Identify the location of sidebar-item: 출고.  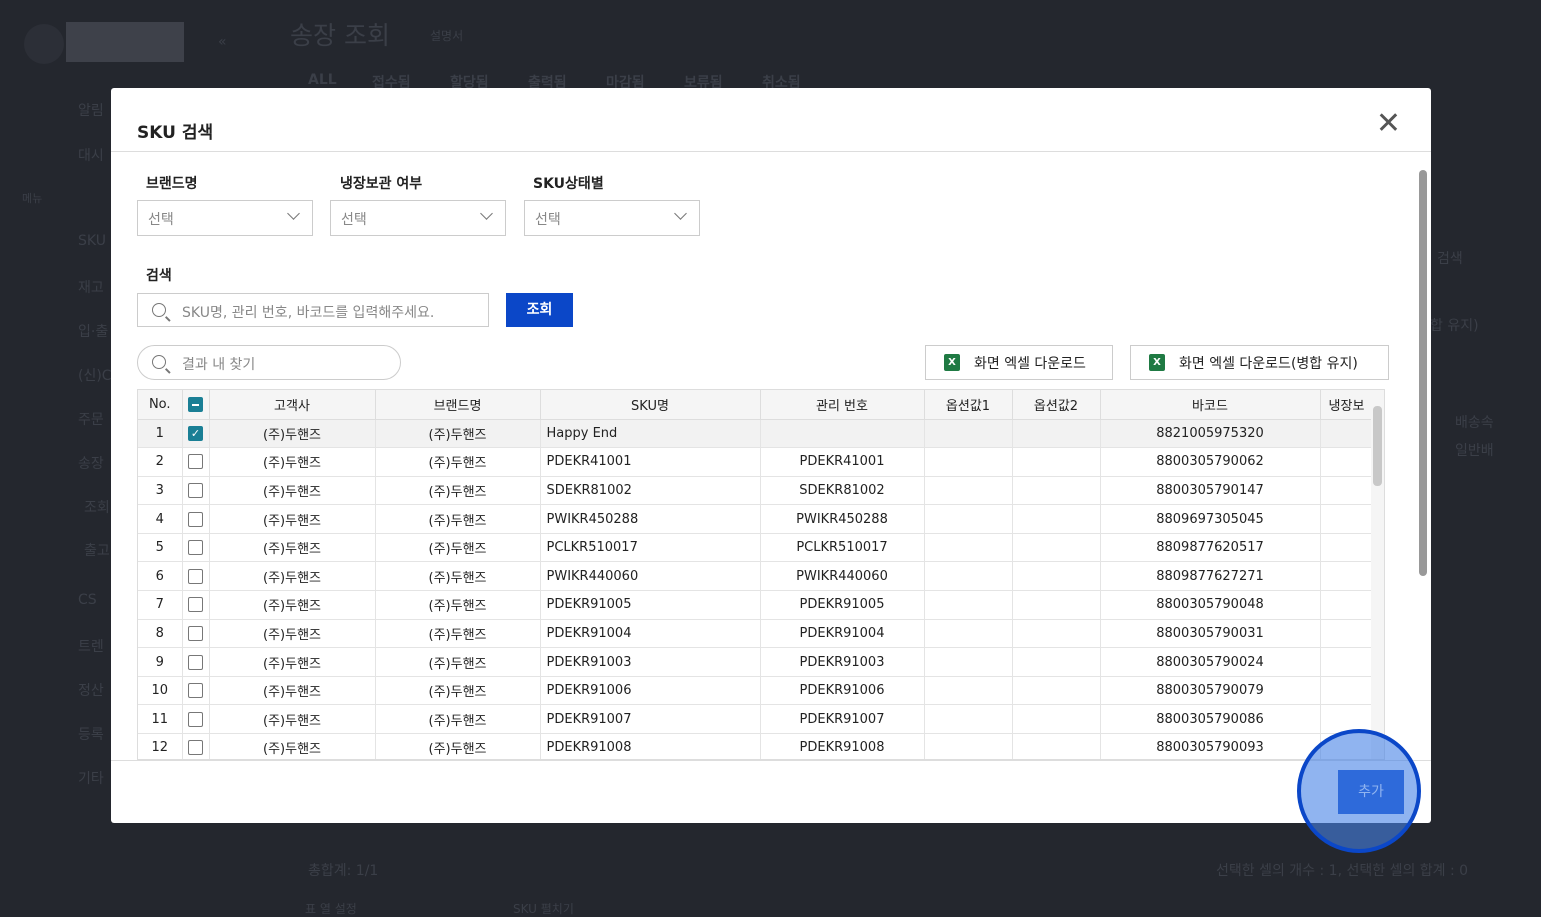
(97, 551).